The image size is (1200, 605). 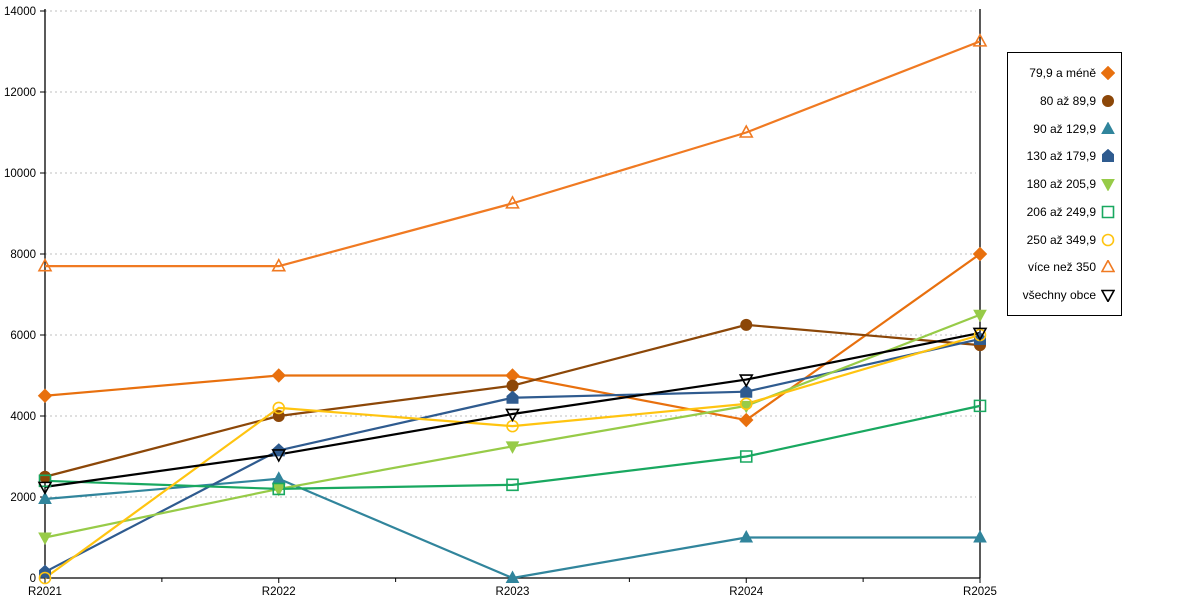 What do you see at coordinates (20, 12) in the screenshot?
I see `y-axis-label: 14000` at bounding box center [20, 12].